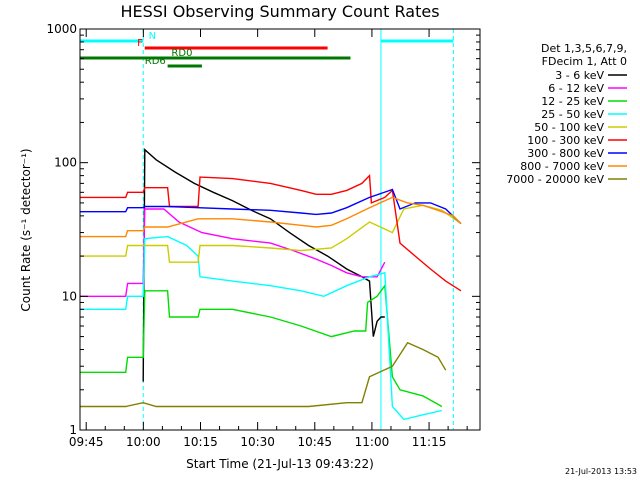 This screenshot has height=480, width=640. What do you see at coordinates (26, 229) in the screenshot?
I see `y-axis-label: Count Rate (s⁻¹ detector⁻¹)` at bounding box center [26, 229].